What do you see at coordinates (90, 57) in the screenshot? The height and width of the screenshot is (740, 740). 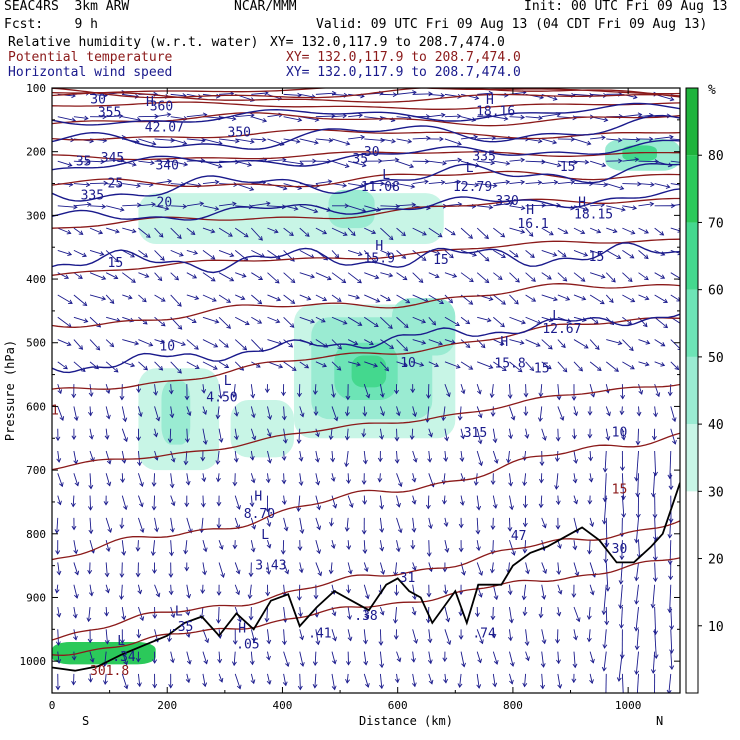 I see `field-name-theta: Potential temperature` at bounding box center [90, 57].